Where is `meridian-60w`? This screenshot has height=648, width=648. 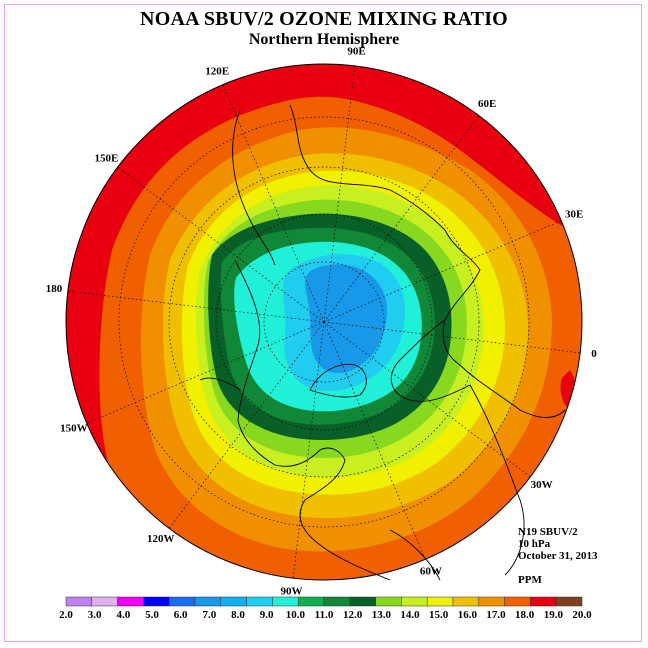 meridian-60w is located at coordinates (374, 440).